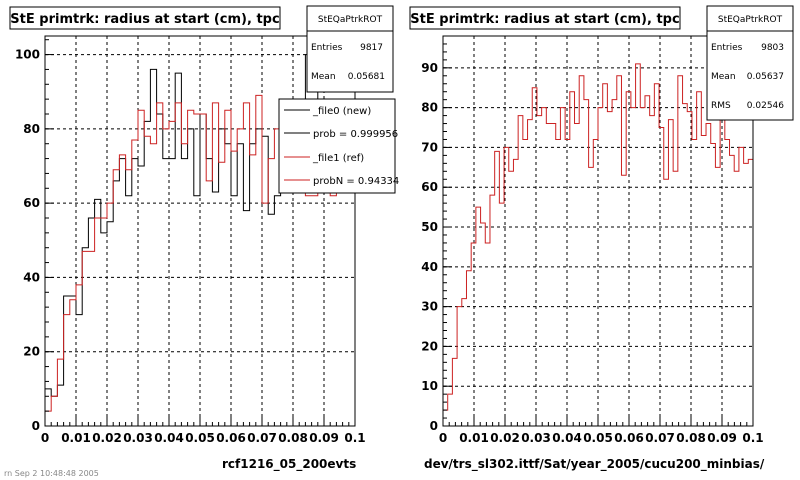  Describe the element at coordinates (51, 473) in the screenshot. I see `footer-timestamp: rn Sep 2 10:48:48 2005` at that location.